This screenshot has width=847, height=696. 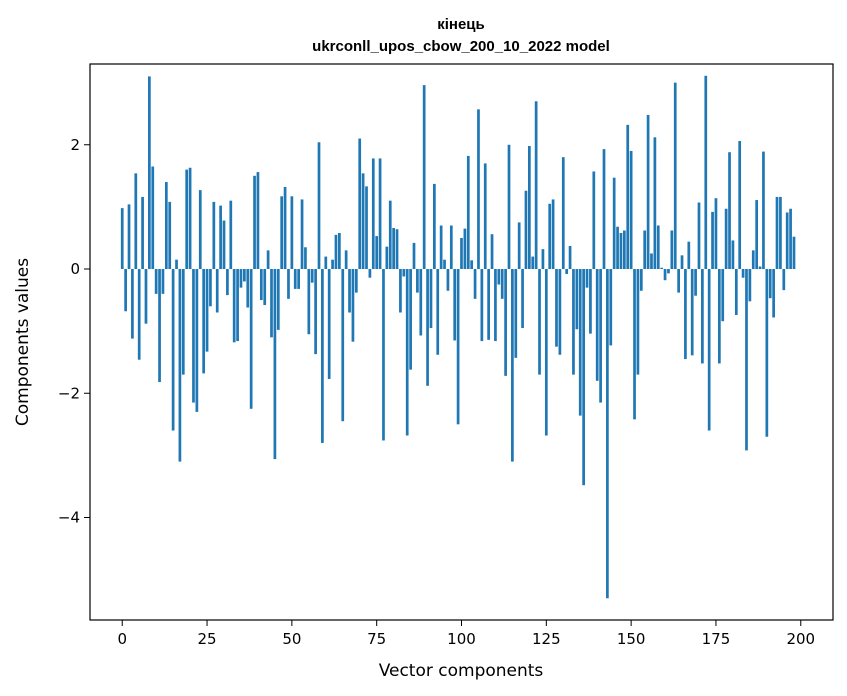 I want to click on y-tick-label: 0, so click(x=75, y=269).